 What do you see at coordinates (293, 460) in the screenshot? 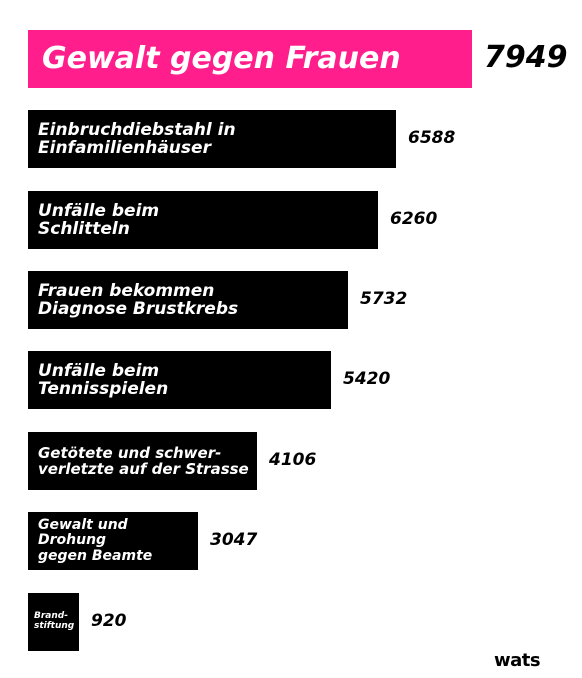
I see `value-label-6: 4106` at bounding box center [293, 460].